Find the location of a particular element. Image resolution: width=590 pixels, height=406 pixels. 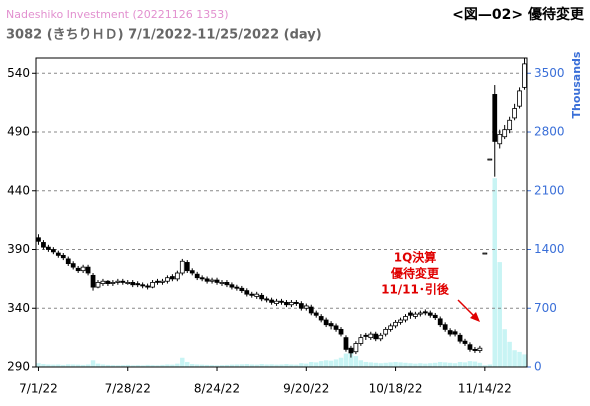

y-tick-label: 490 is located at coordinates (18, 132).